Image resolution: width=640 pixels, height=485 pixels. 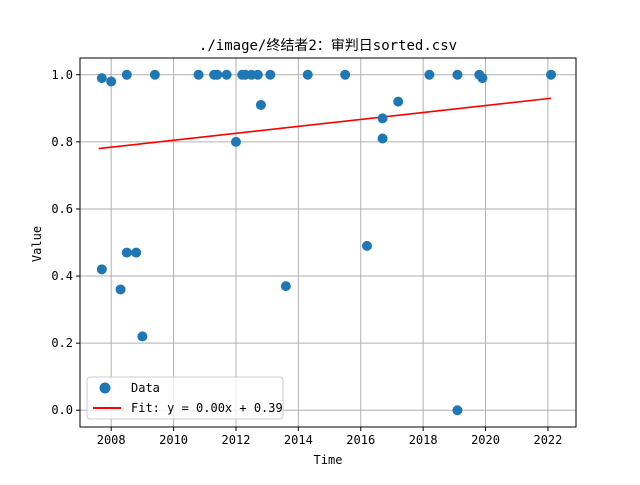 What do you see at coordinates (173, 440) in the screenshot?
I see `x-tick-label: 2010` at bounding box center [173, 440].